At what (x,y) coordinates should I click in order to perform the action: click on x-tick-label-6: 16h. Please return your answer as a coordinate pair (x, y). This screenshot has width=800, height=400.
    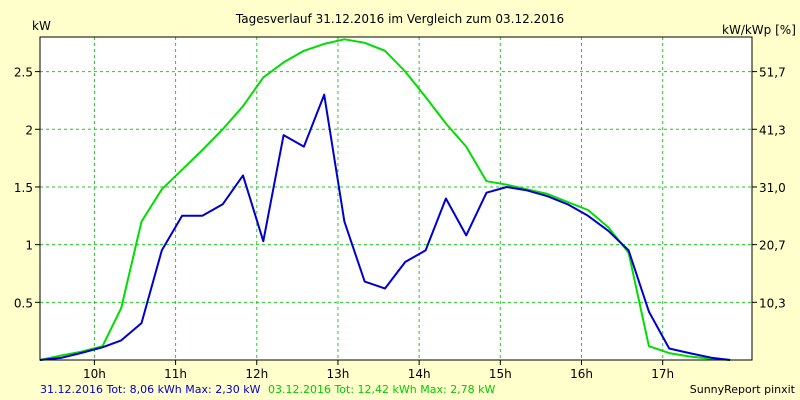
    Looking at the image, I should click on (581, 374).